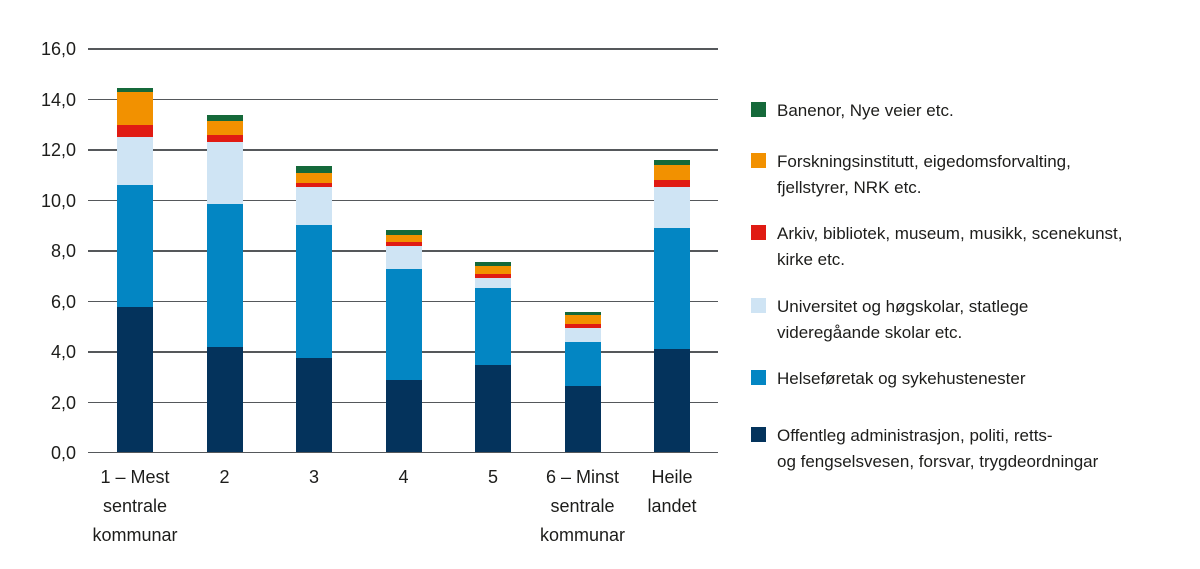  Describe the element at coordinates (672, 491) in the screenshot. I see `x-axis-label: Heile landet` at that location.